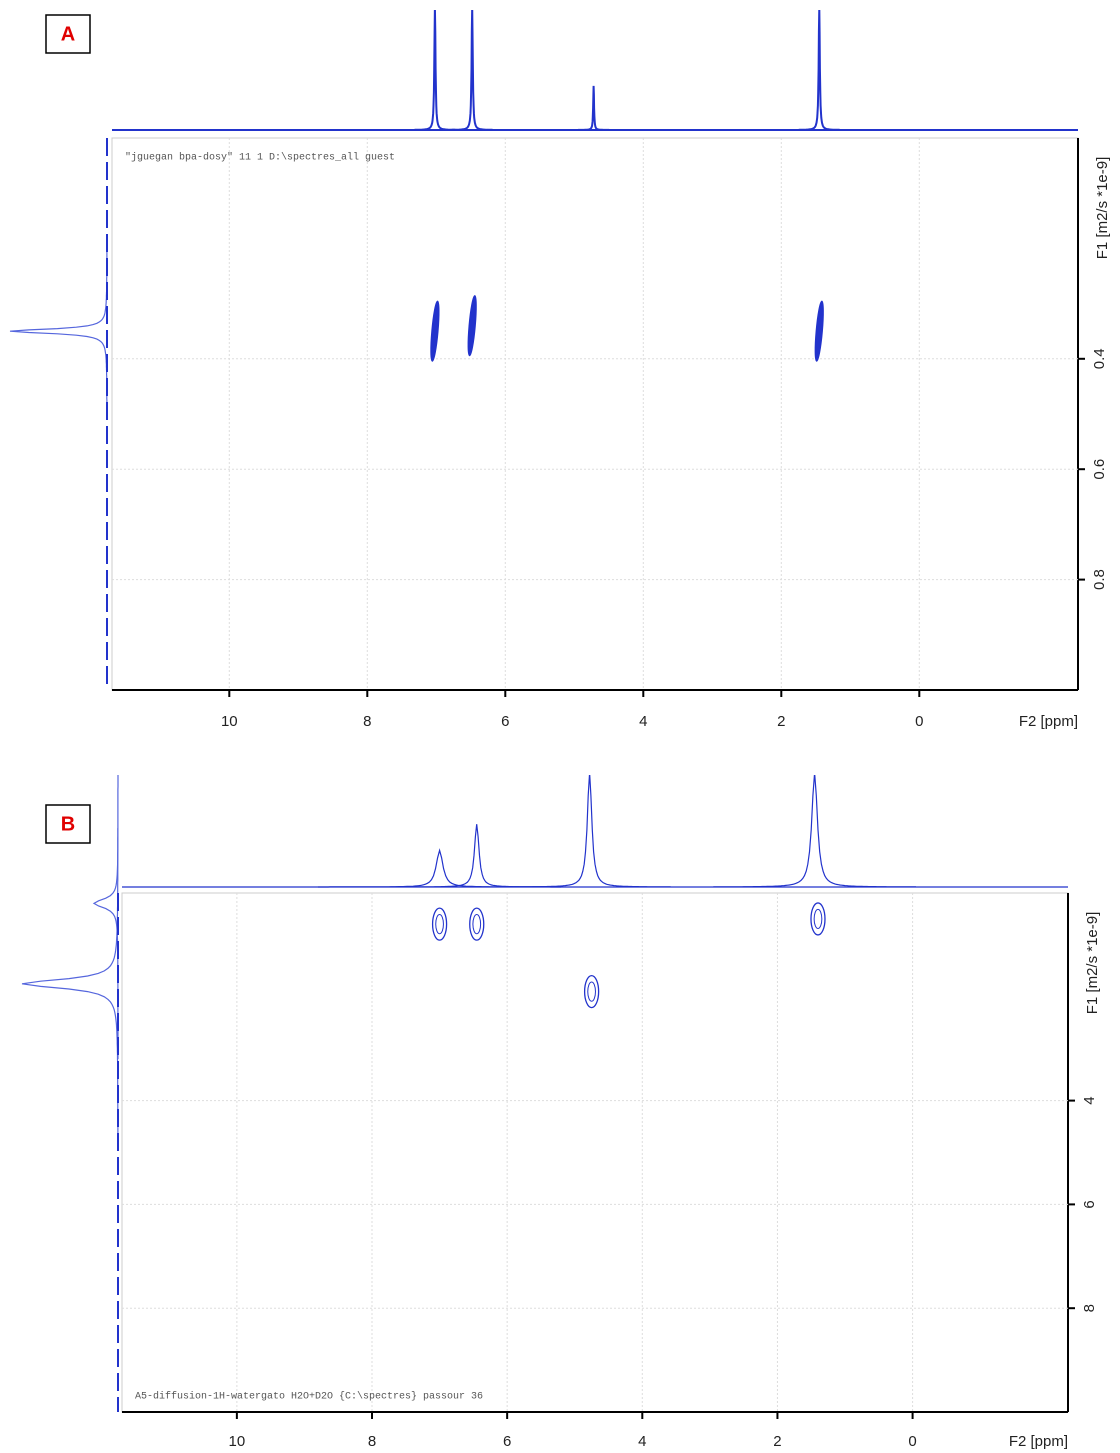 This screenshot has height=1453, width=1120. I want to click on y-tick-label: 0.6, so click(1099, 469).